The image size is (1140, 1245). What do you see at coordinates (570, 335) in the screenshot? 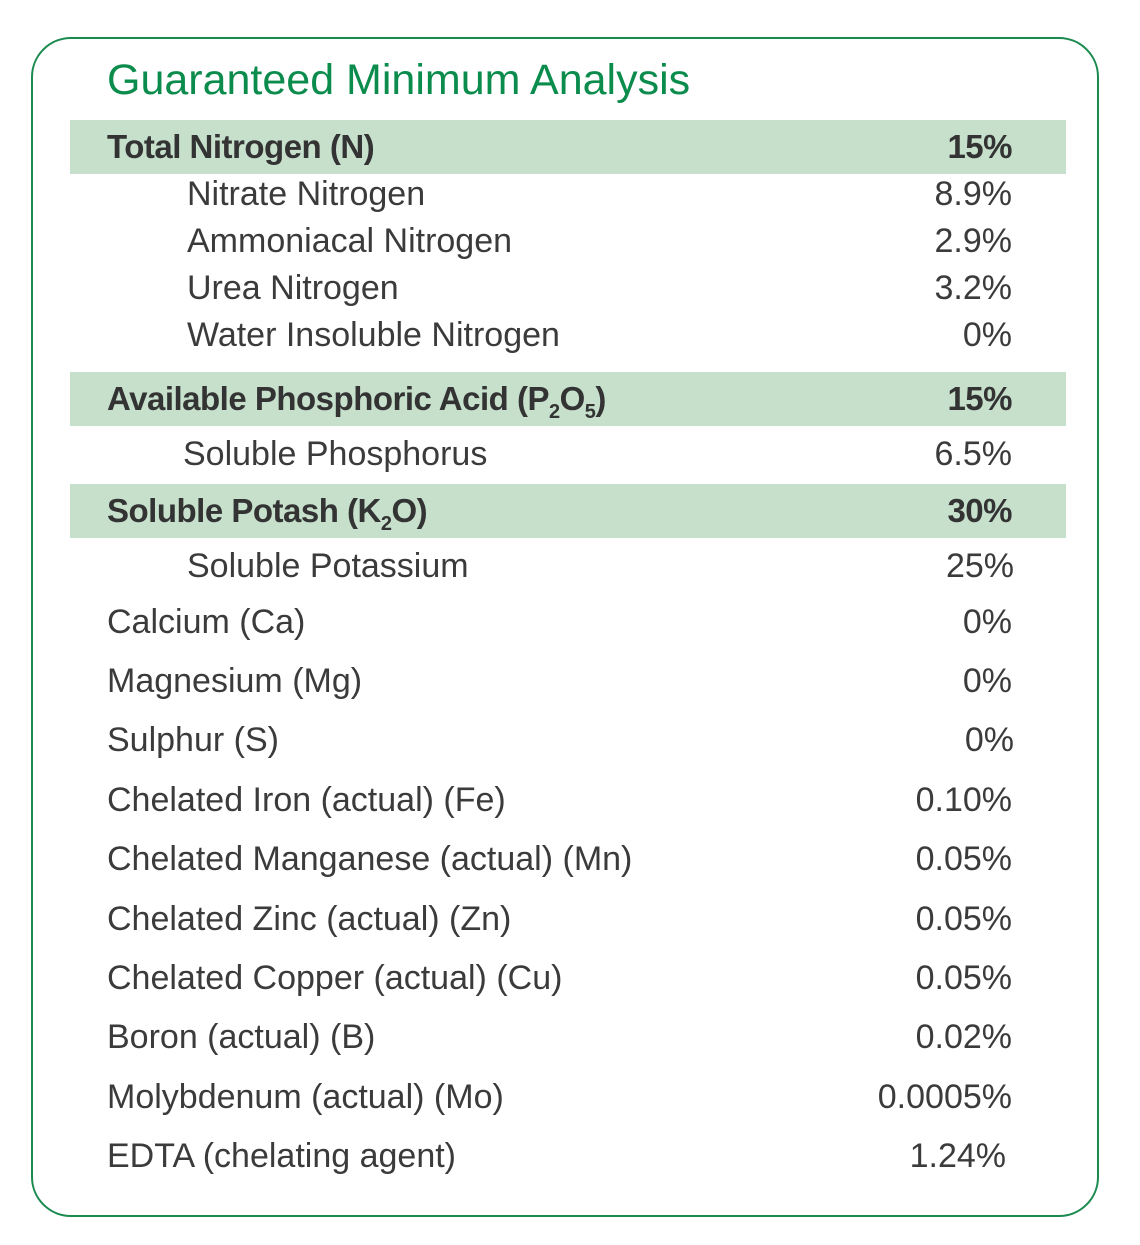
I see `nitrogen-item-row: Water Insoluble Nitrogen 0%` at bounding box center [570, 335].